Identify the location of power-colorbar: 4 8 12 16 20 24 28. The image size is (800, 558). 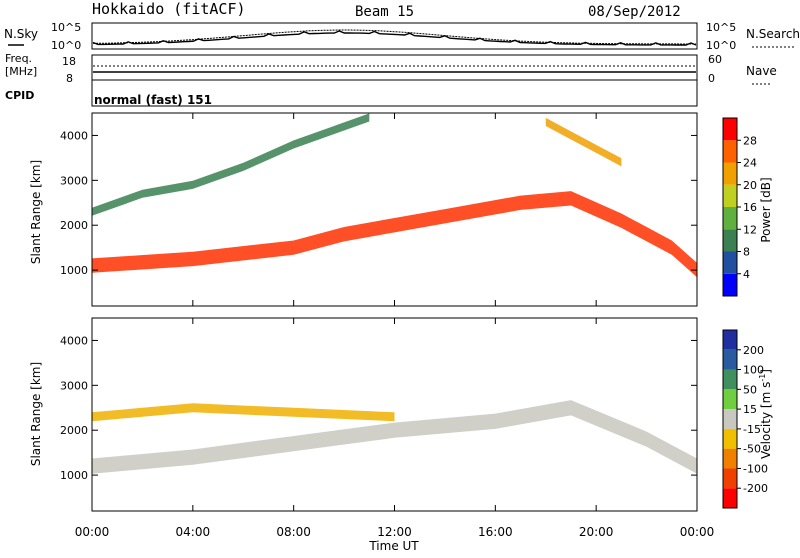
(739, 207).